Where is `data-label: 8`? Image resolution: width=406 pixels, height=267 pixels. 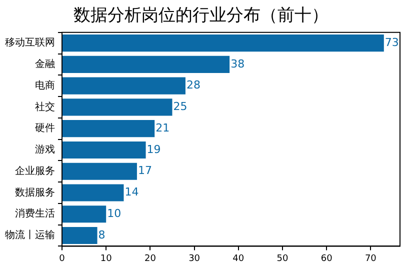
data-label: 8 is located at coordinates (102, 235).